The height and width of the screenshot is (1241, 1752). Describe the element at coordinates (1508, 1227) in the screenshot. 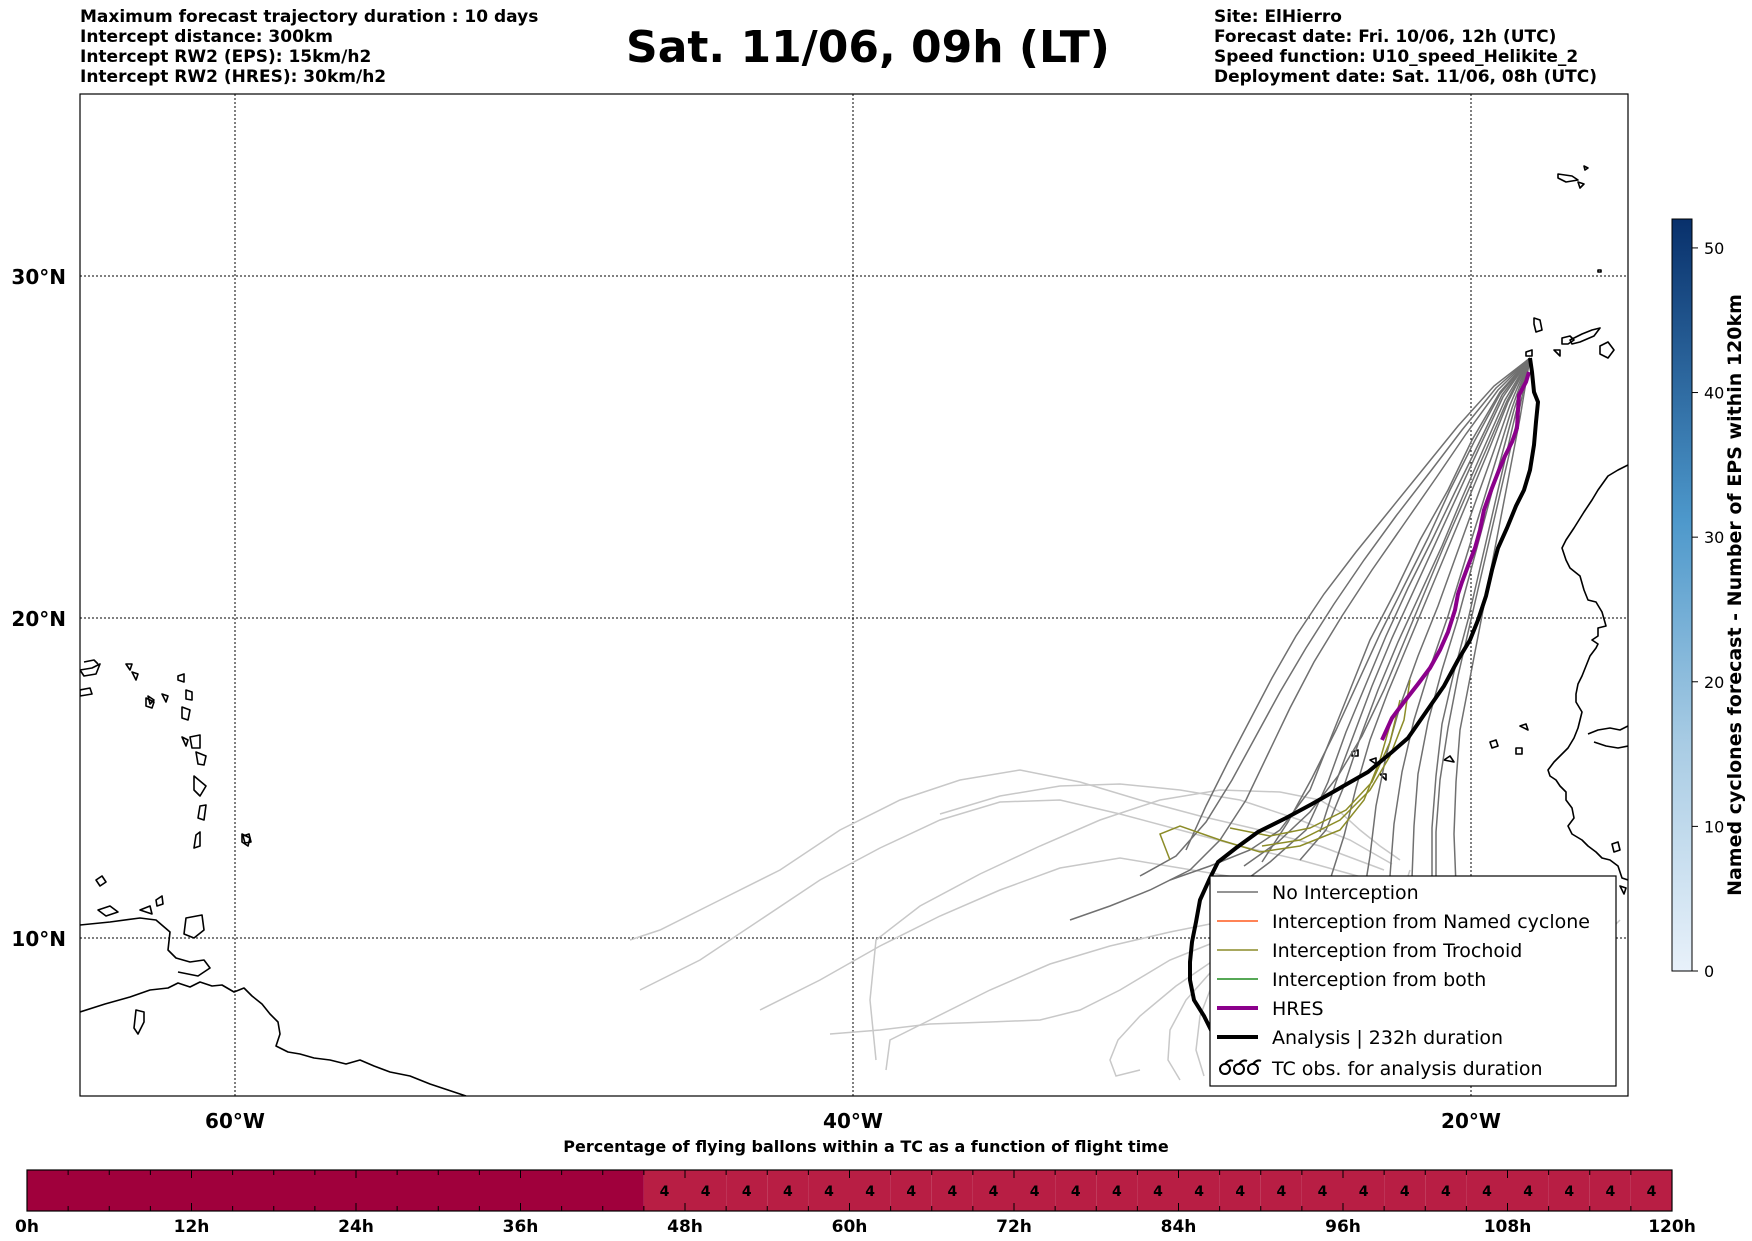

I see `timeline-tick-label: 108h` at that location.